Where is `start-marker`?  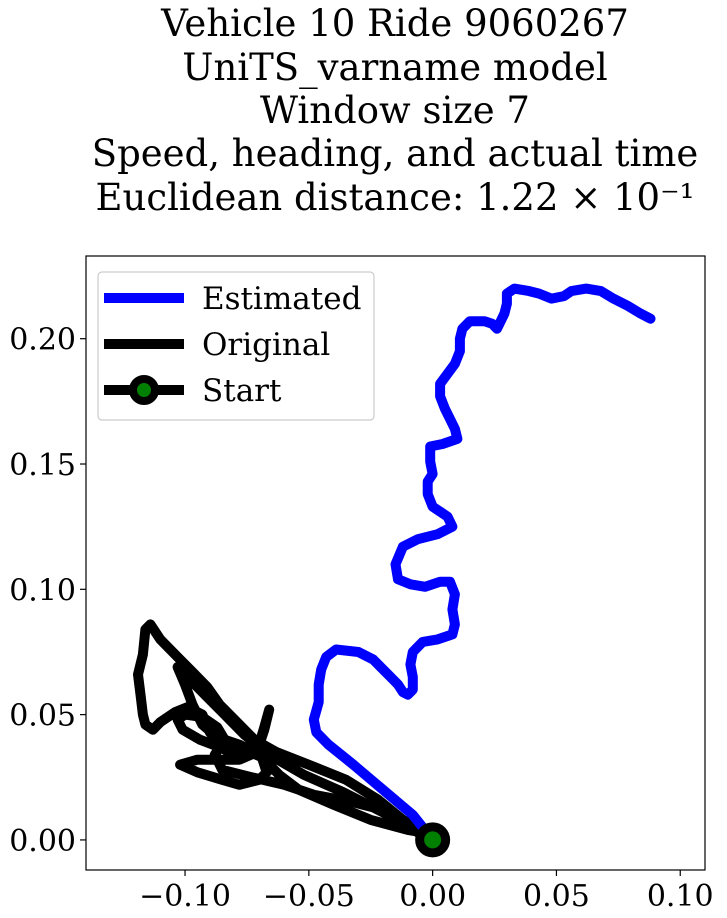 start-marker is located at coordinates (433, 840).